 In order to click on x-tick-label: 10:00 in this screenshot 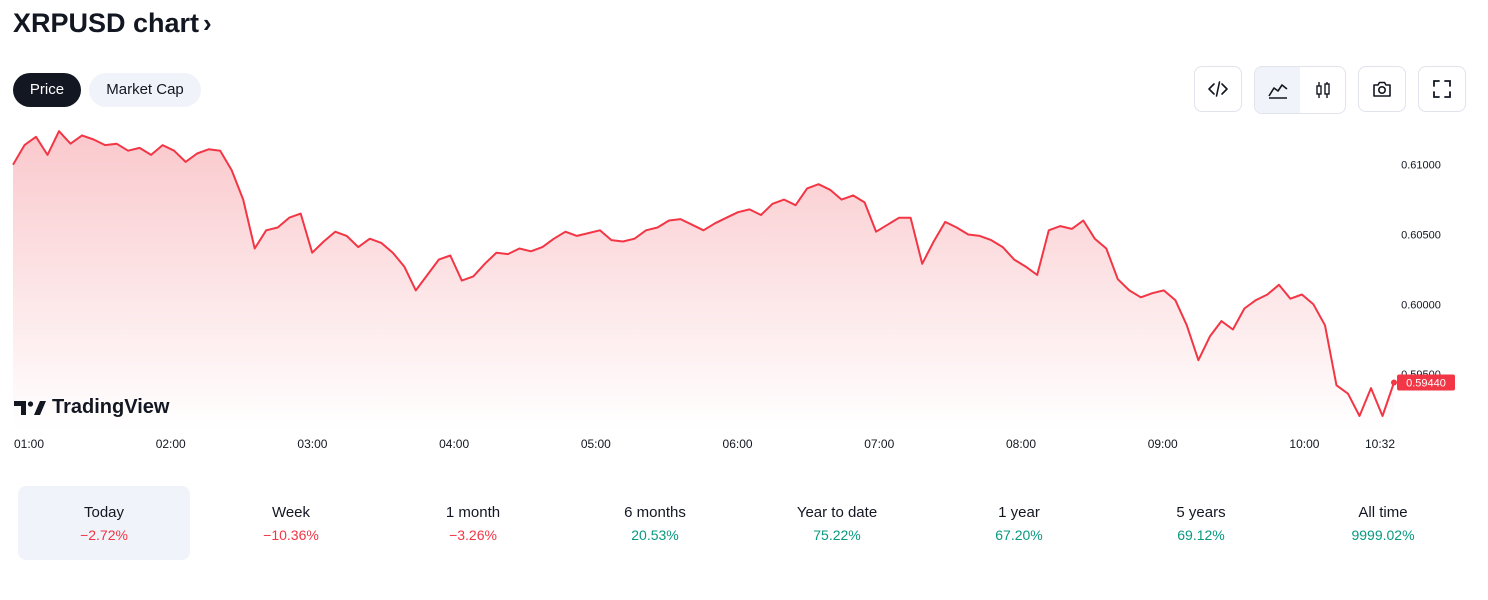, I will do `click(1304, 444)`.